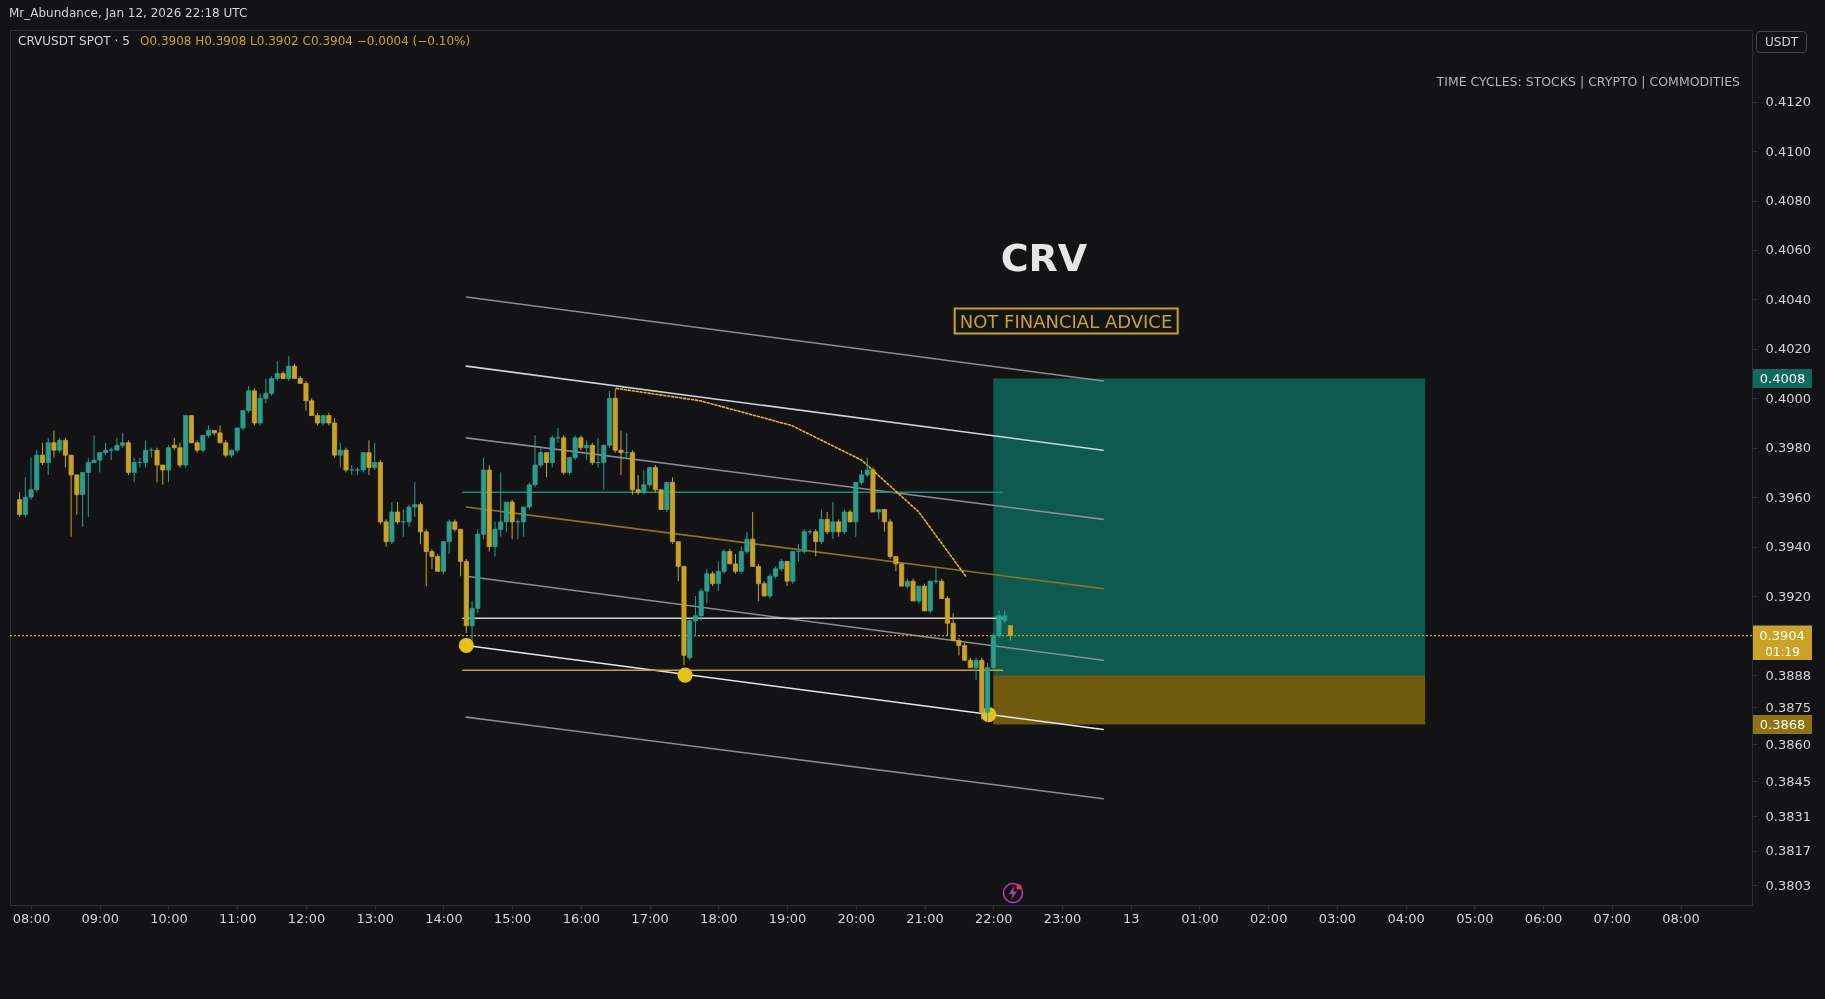 This screenshot has height=999, width=1825. What do you see at coordinates (1788, 398) in the screenshot?
I see `y-tick-label: 0.4000` at bounding box center [1788, 398].